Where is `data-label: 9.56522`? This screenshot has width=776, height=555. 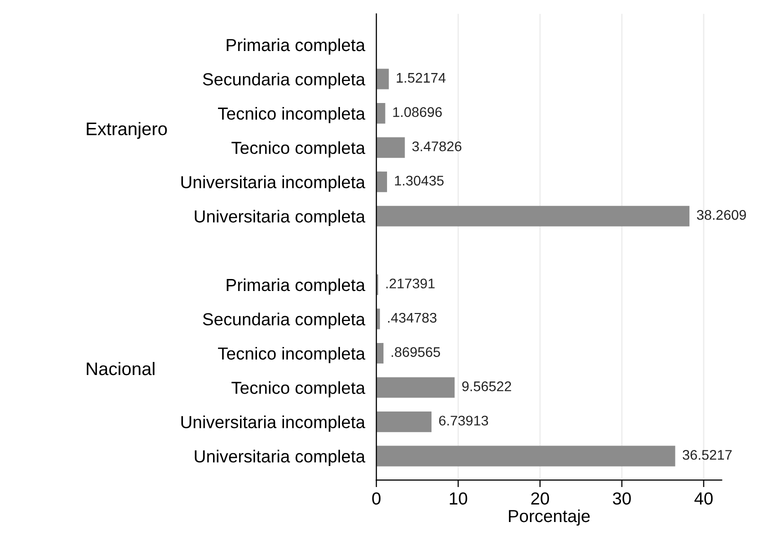 data-label: 9.56522 is located at coordinates (487, 386).